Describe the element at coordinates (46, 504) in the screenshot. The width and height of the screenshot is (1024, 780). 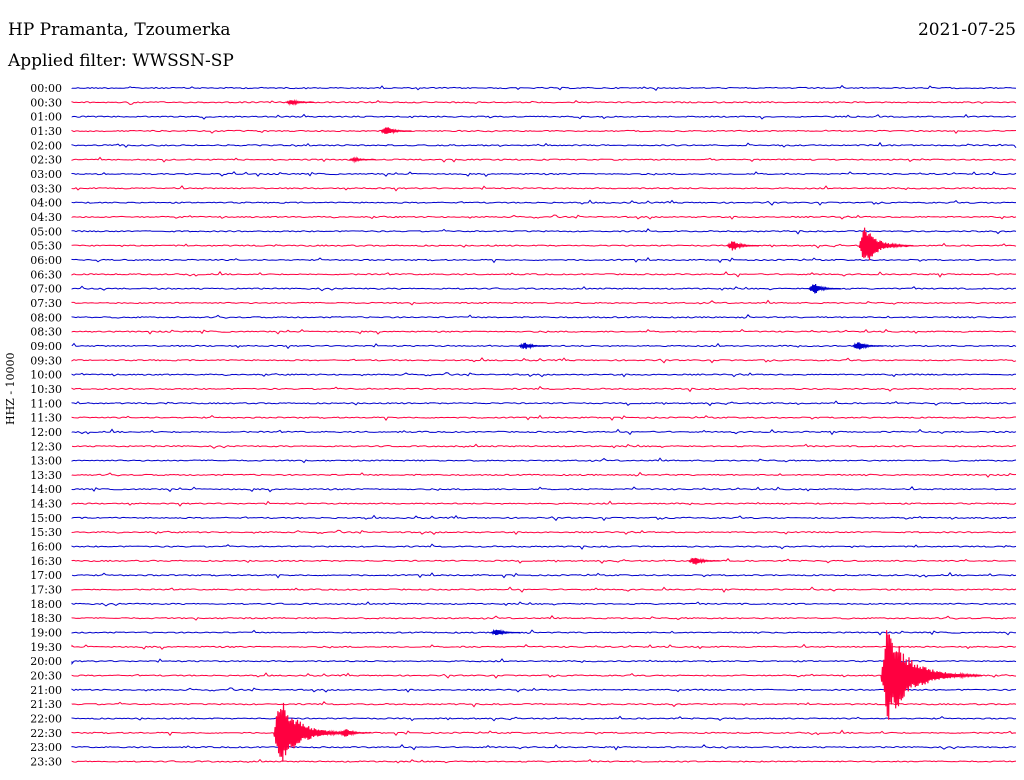
I see `row-label: 14:30` at that location.